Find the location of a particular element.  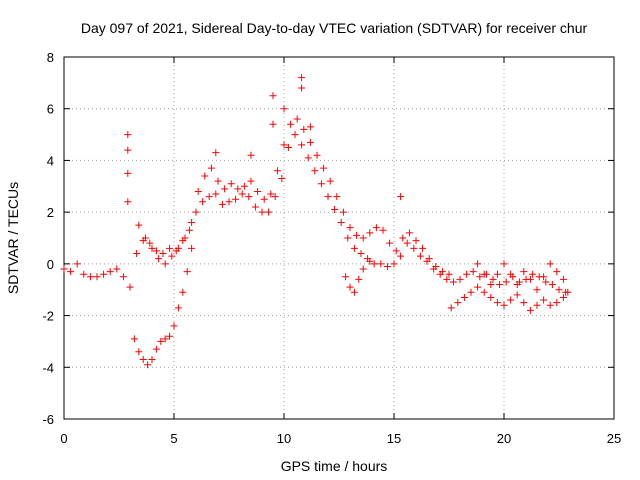

series-secondary-lower-branch is located at coordinates (457, 285).